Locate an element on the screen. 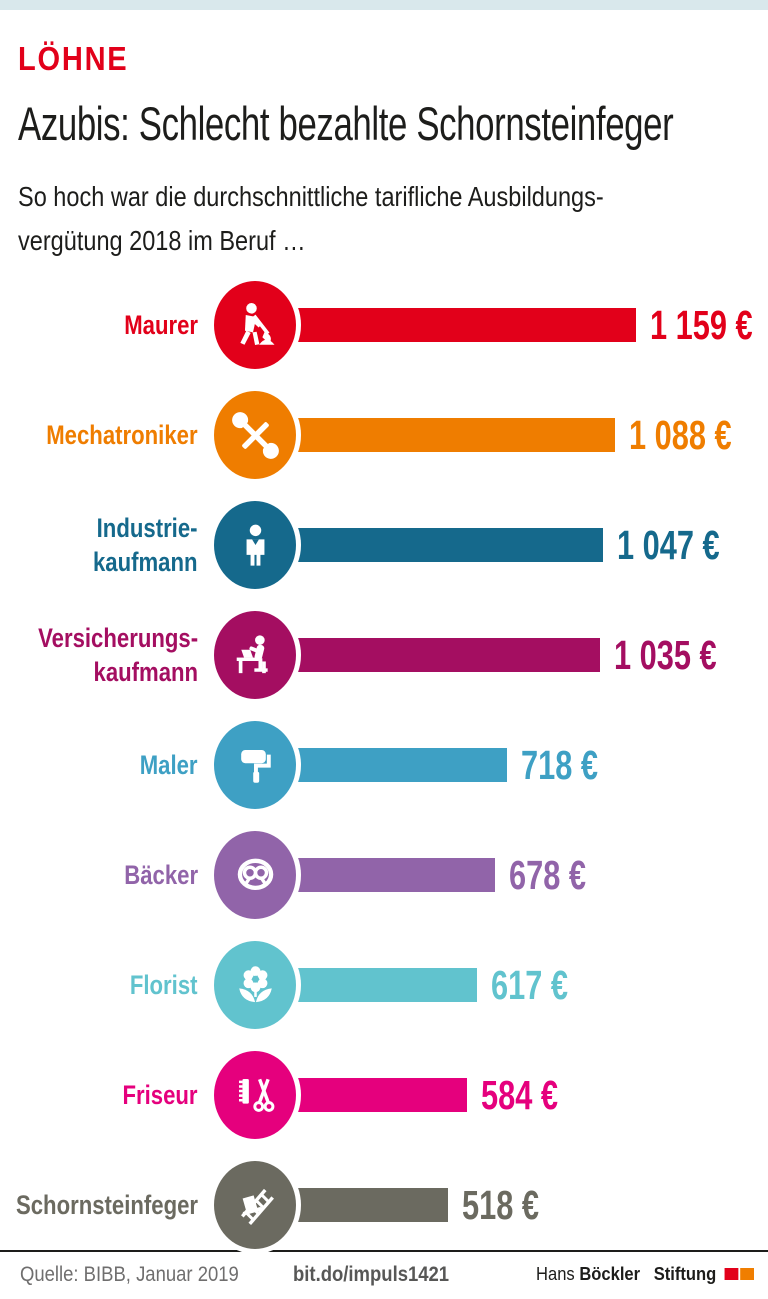  flower-icon is located at coordinates (255, 984).